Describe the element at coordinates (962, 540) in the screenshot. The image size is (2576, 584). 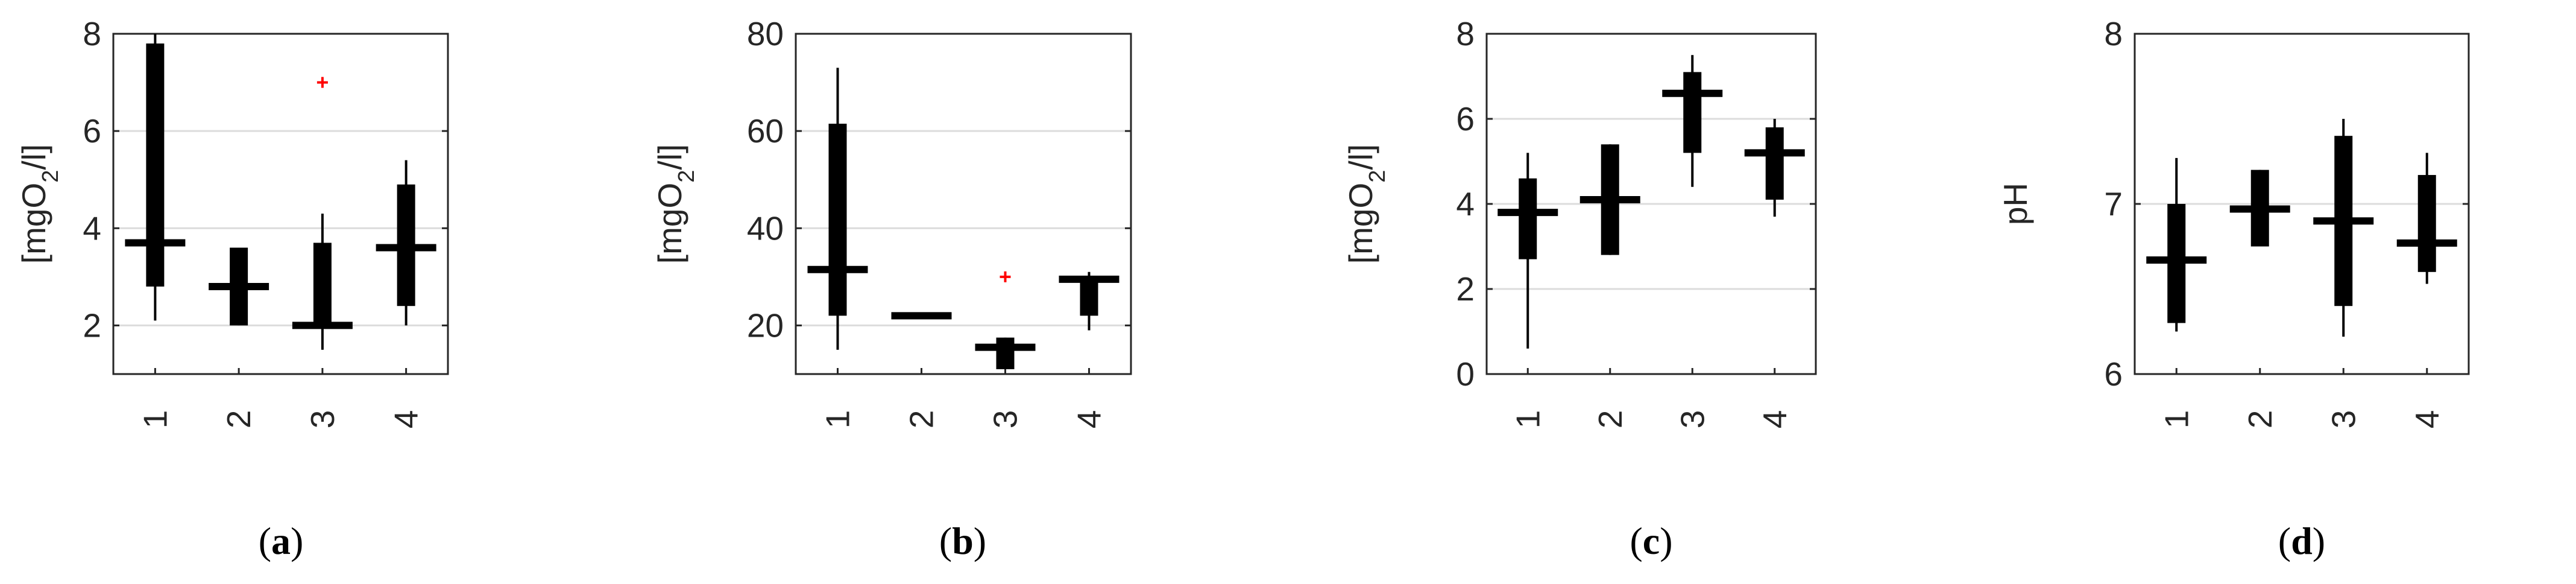
I see `panel-label: (b)` at that location.